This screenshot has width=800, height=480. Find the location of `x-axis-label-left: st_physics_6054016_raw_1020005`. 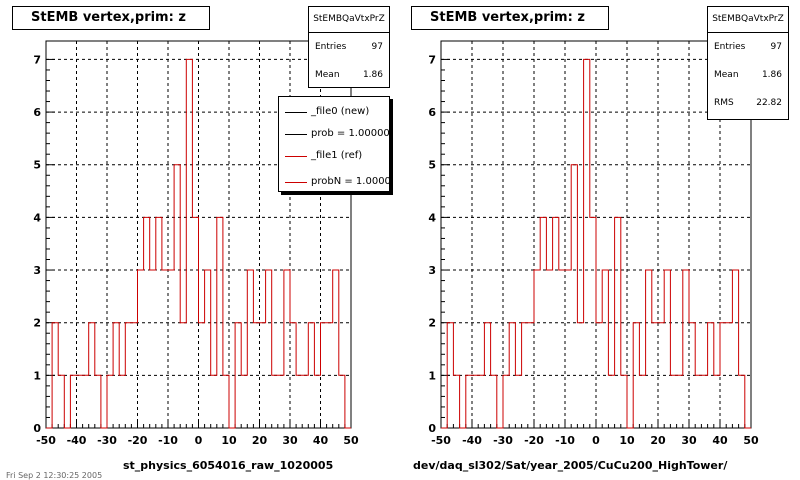

x-axis-label-left: st_physics_6054016_raw_1020005 is located at coordinates (228, 465).